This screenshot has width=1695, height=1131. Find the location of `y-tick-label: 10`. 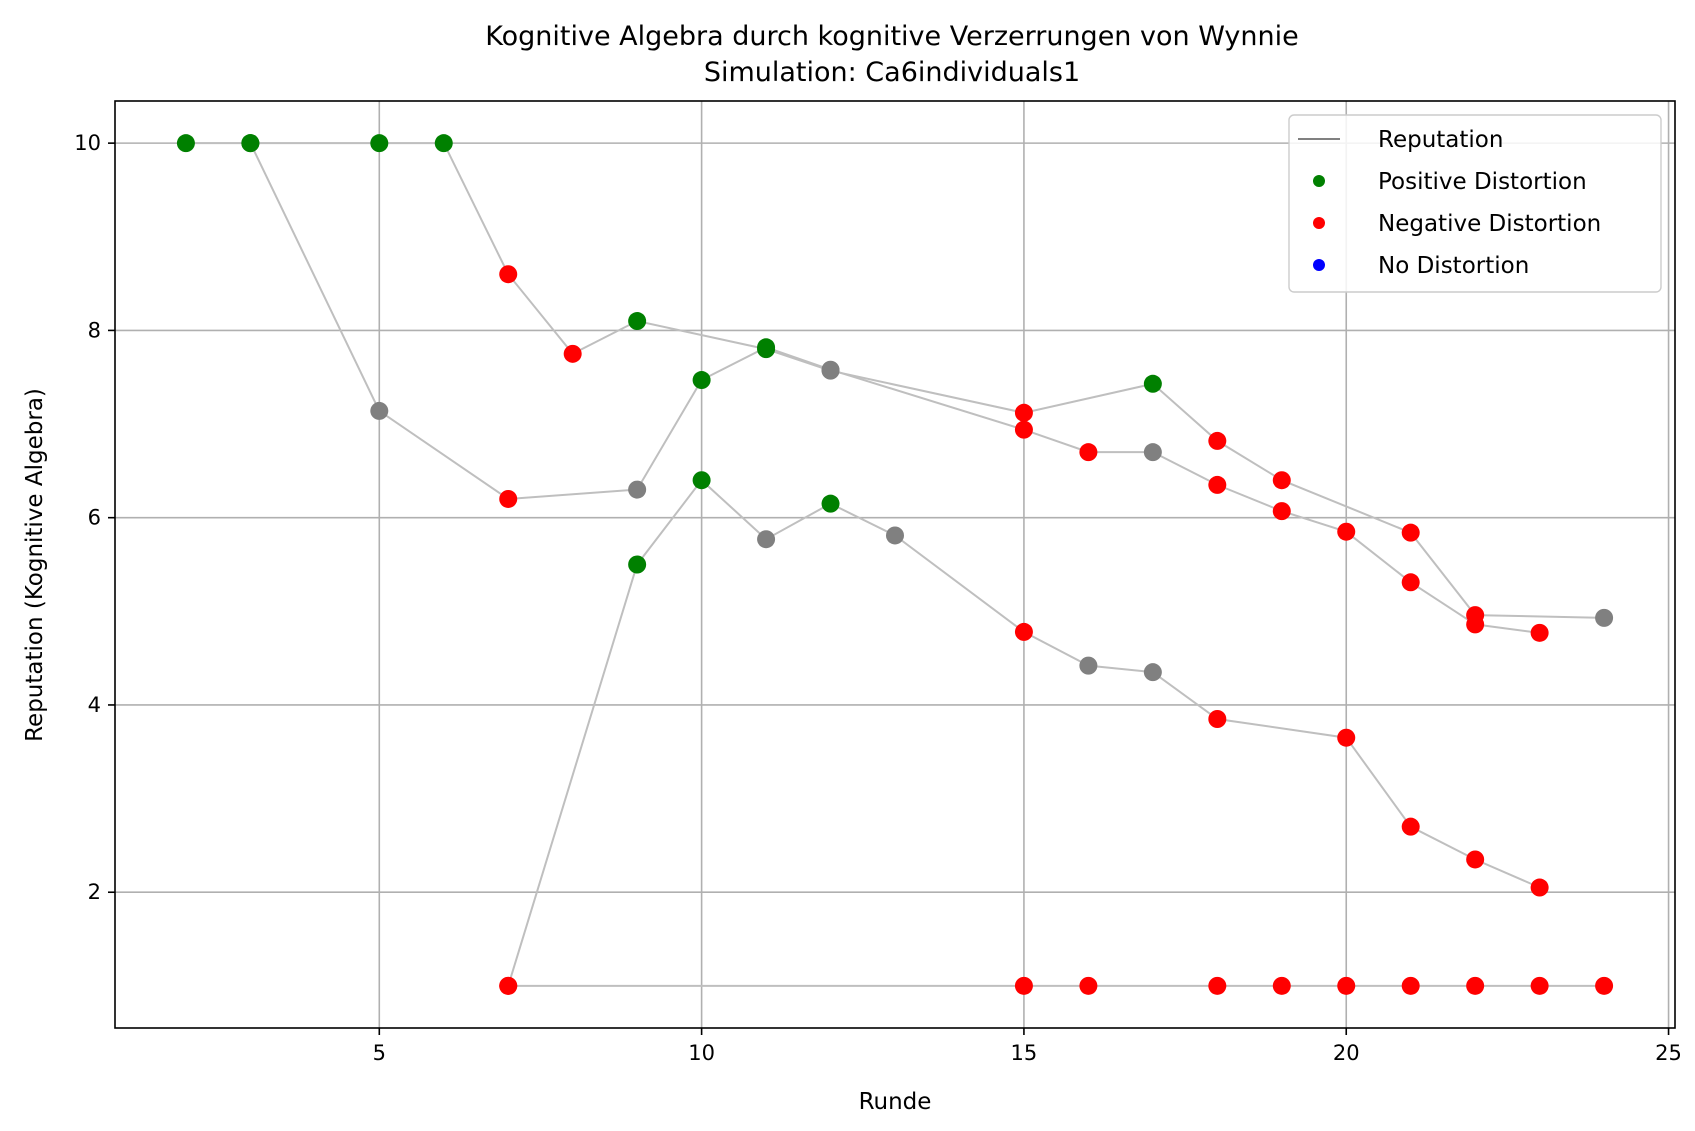

y-tick-label: 10 is located at coordinates (87, 143).